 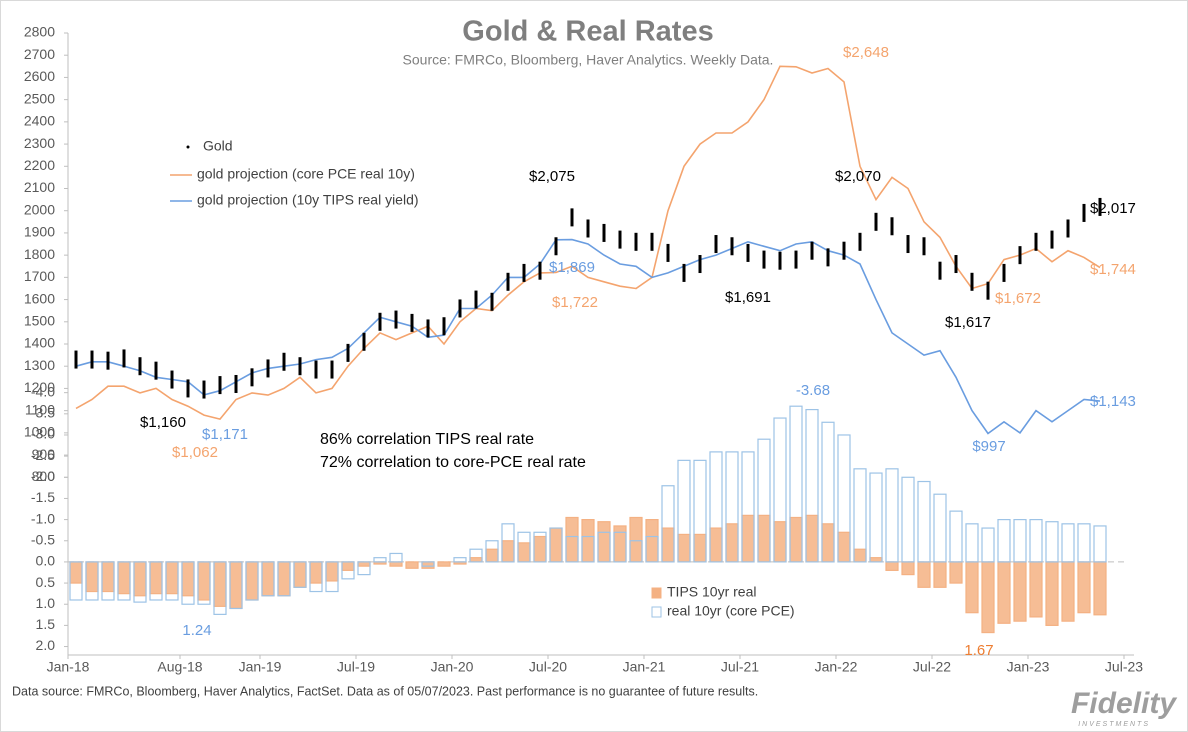 I want to click on annotation: $2,648, so click(x=866, y=52).